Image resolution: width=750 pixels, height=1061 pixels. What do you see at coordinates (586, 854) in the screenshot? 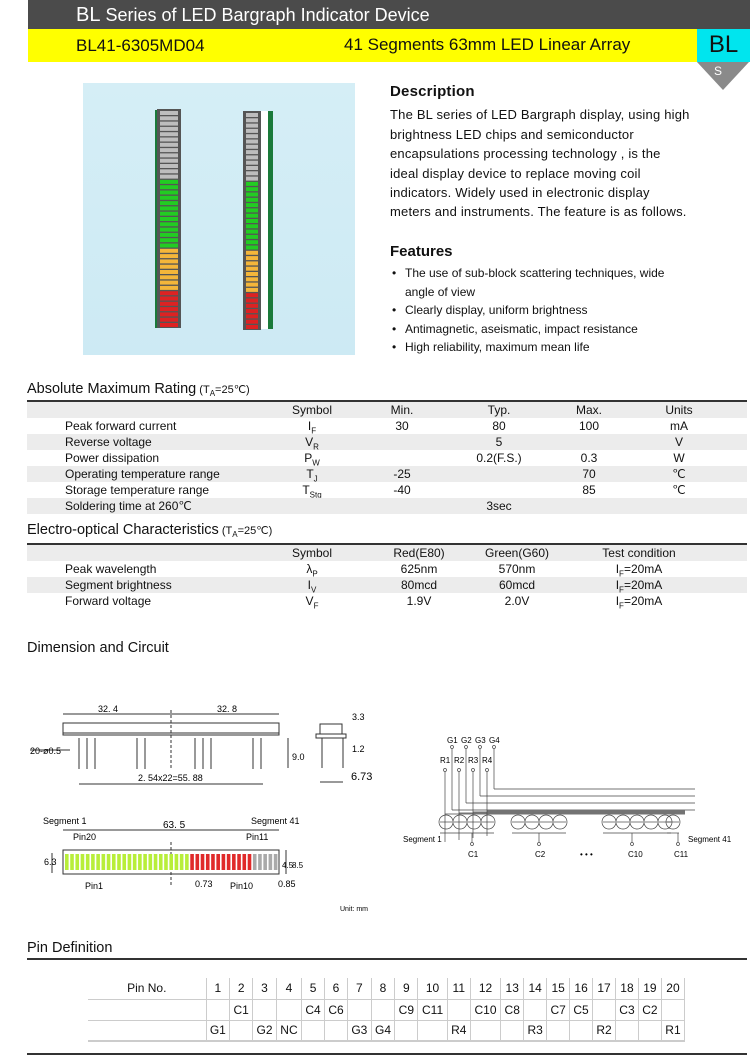
I see `ellipsis: • • •` at bounding box center [586, 854].